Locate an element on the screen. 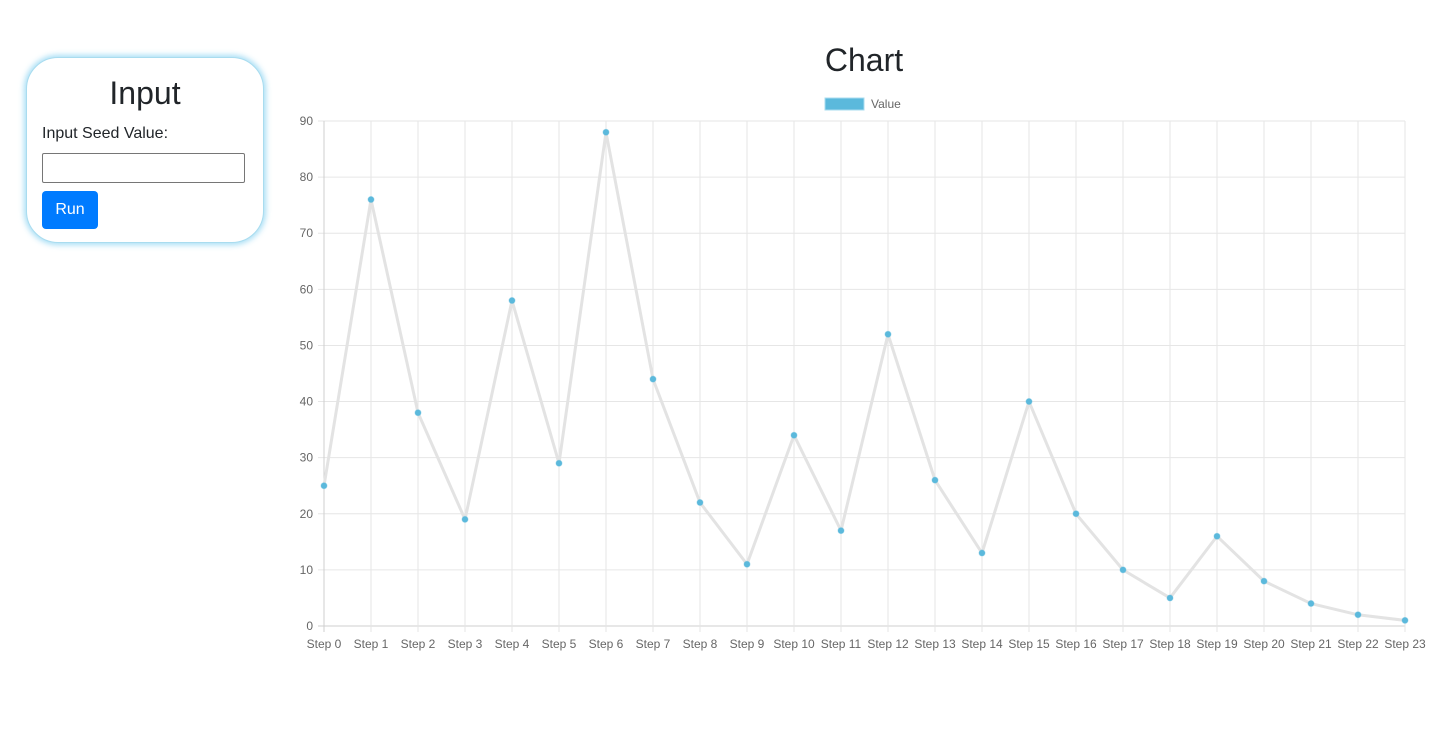 The width and height of the screenshot is (1435, 733). x-tick-label: Step 6 is located at coordinates (606, 644).